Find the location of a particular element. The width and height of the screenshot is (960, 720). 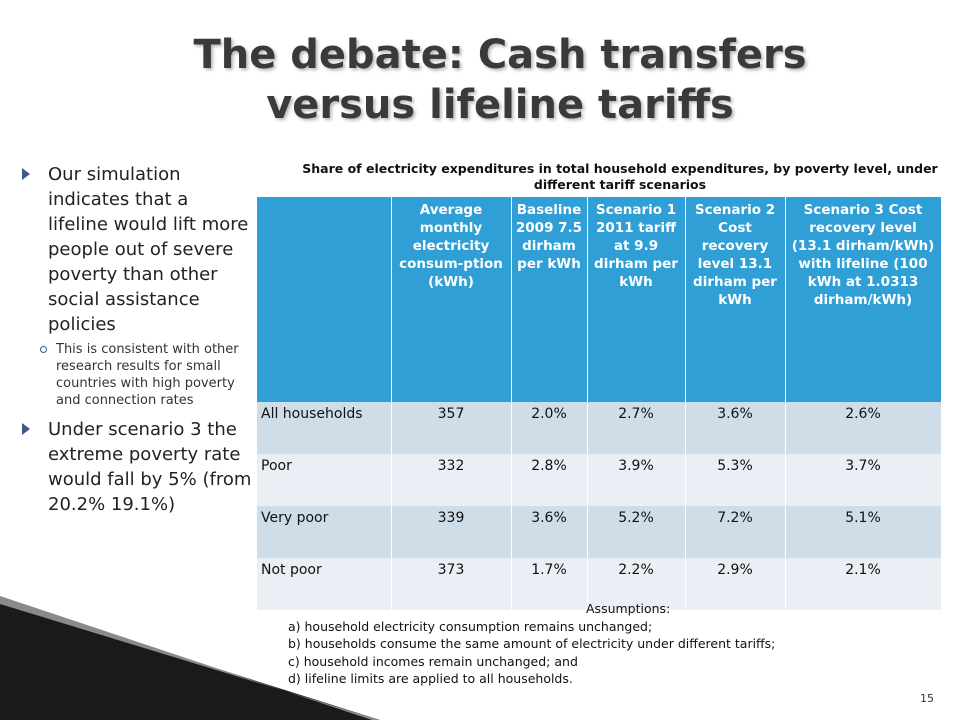

table-row: Poor 332 2.8% 3.9% 5.3% 3.7% is located at coordinates (599, 480).